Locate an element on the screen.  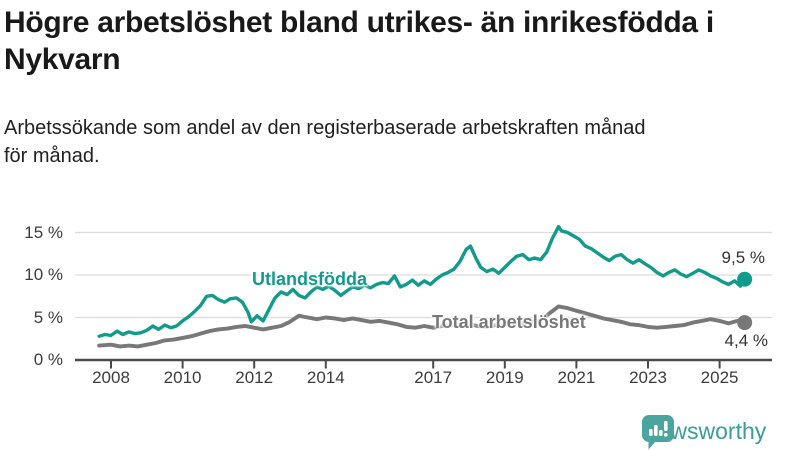
chart-subtitle-line-2: för månad. is located at coordinates (52, 156).